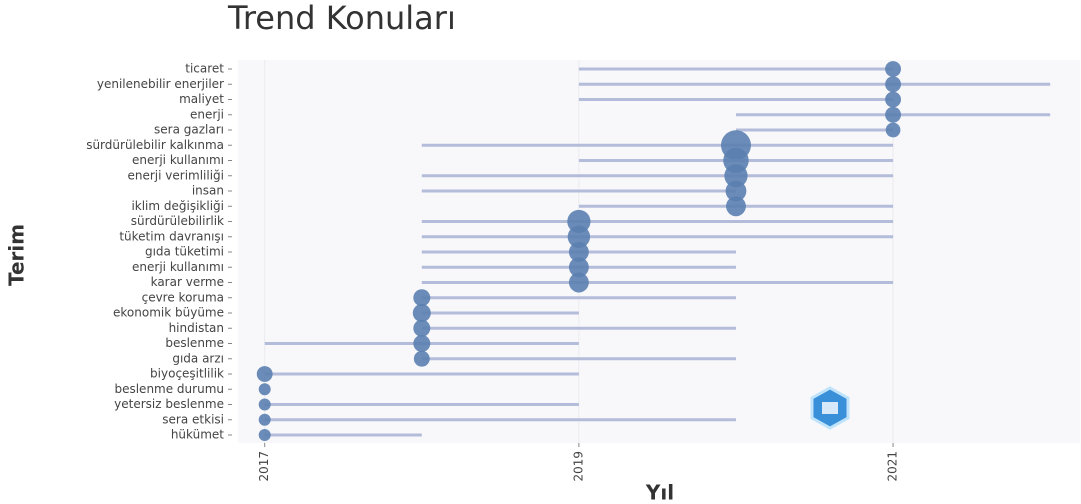 Image resolution: width=1081 pixels, height=504 pixels. I want to click on y-tick-label: çevre koruma, so click(183, 297).